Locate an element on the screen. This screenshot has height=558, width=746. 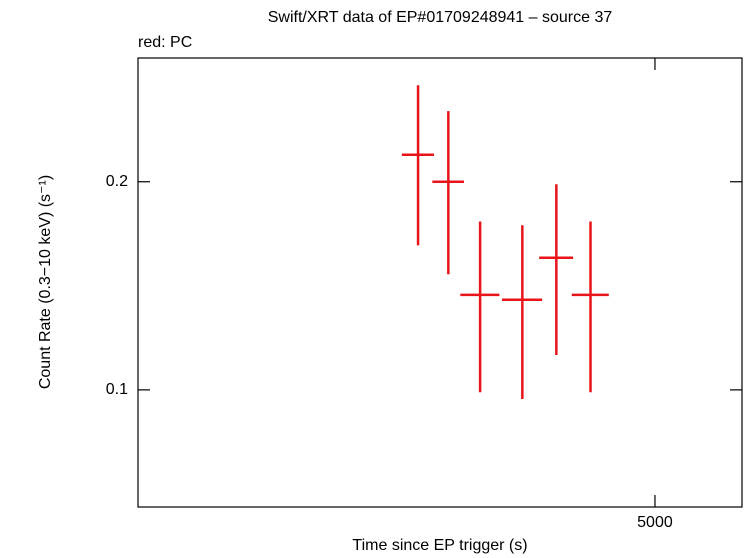
x-tick-label: 5000 is located at coordinates (655, 522).